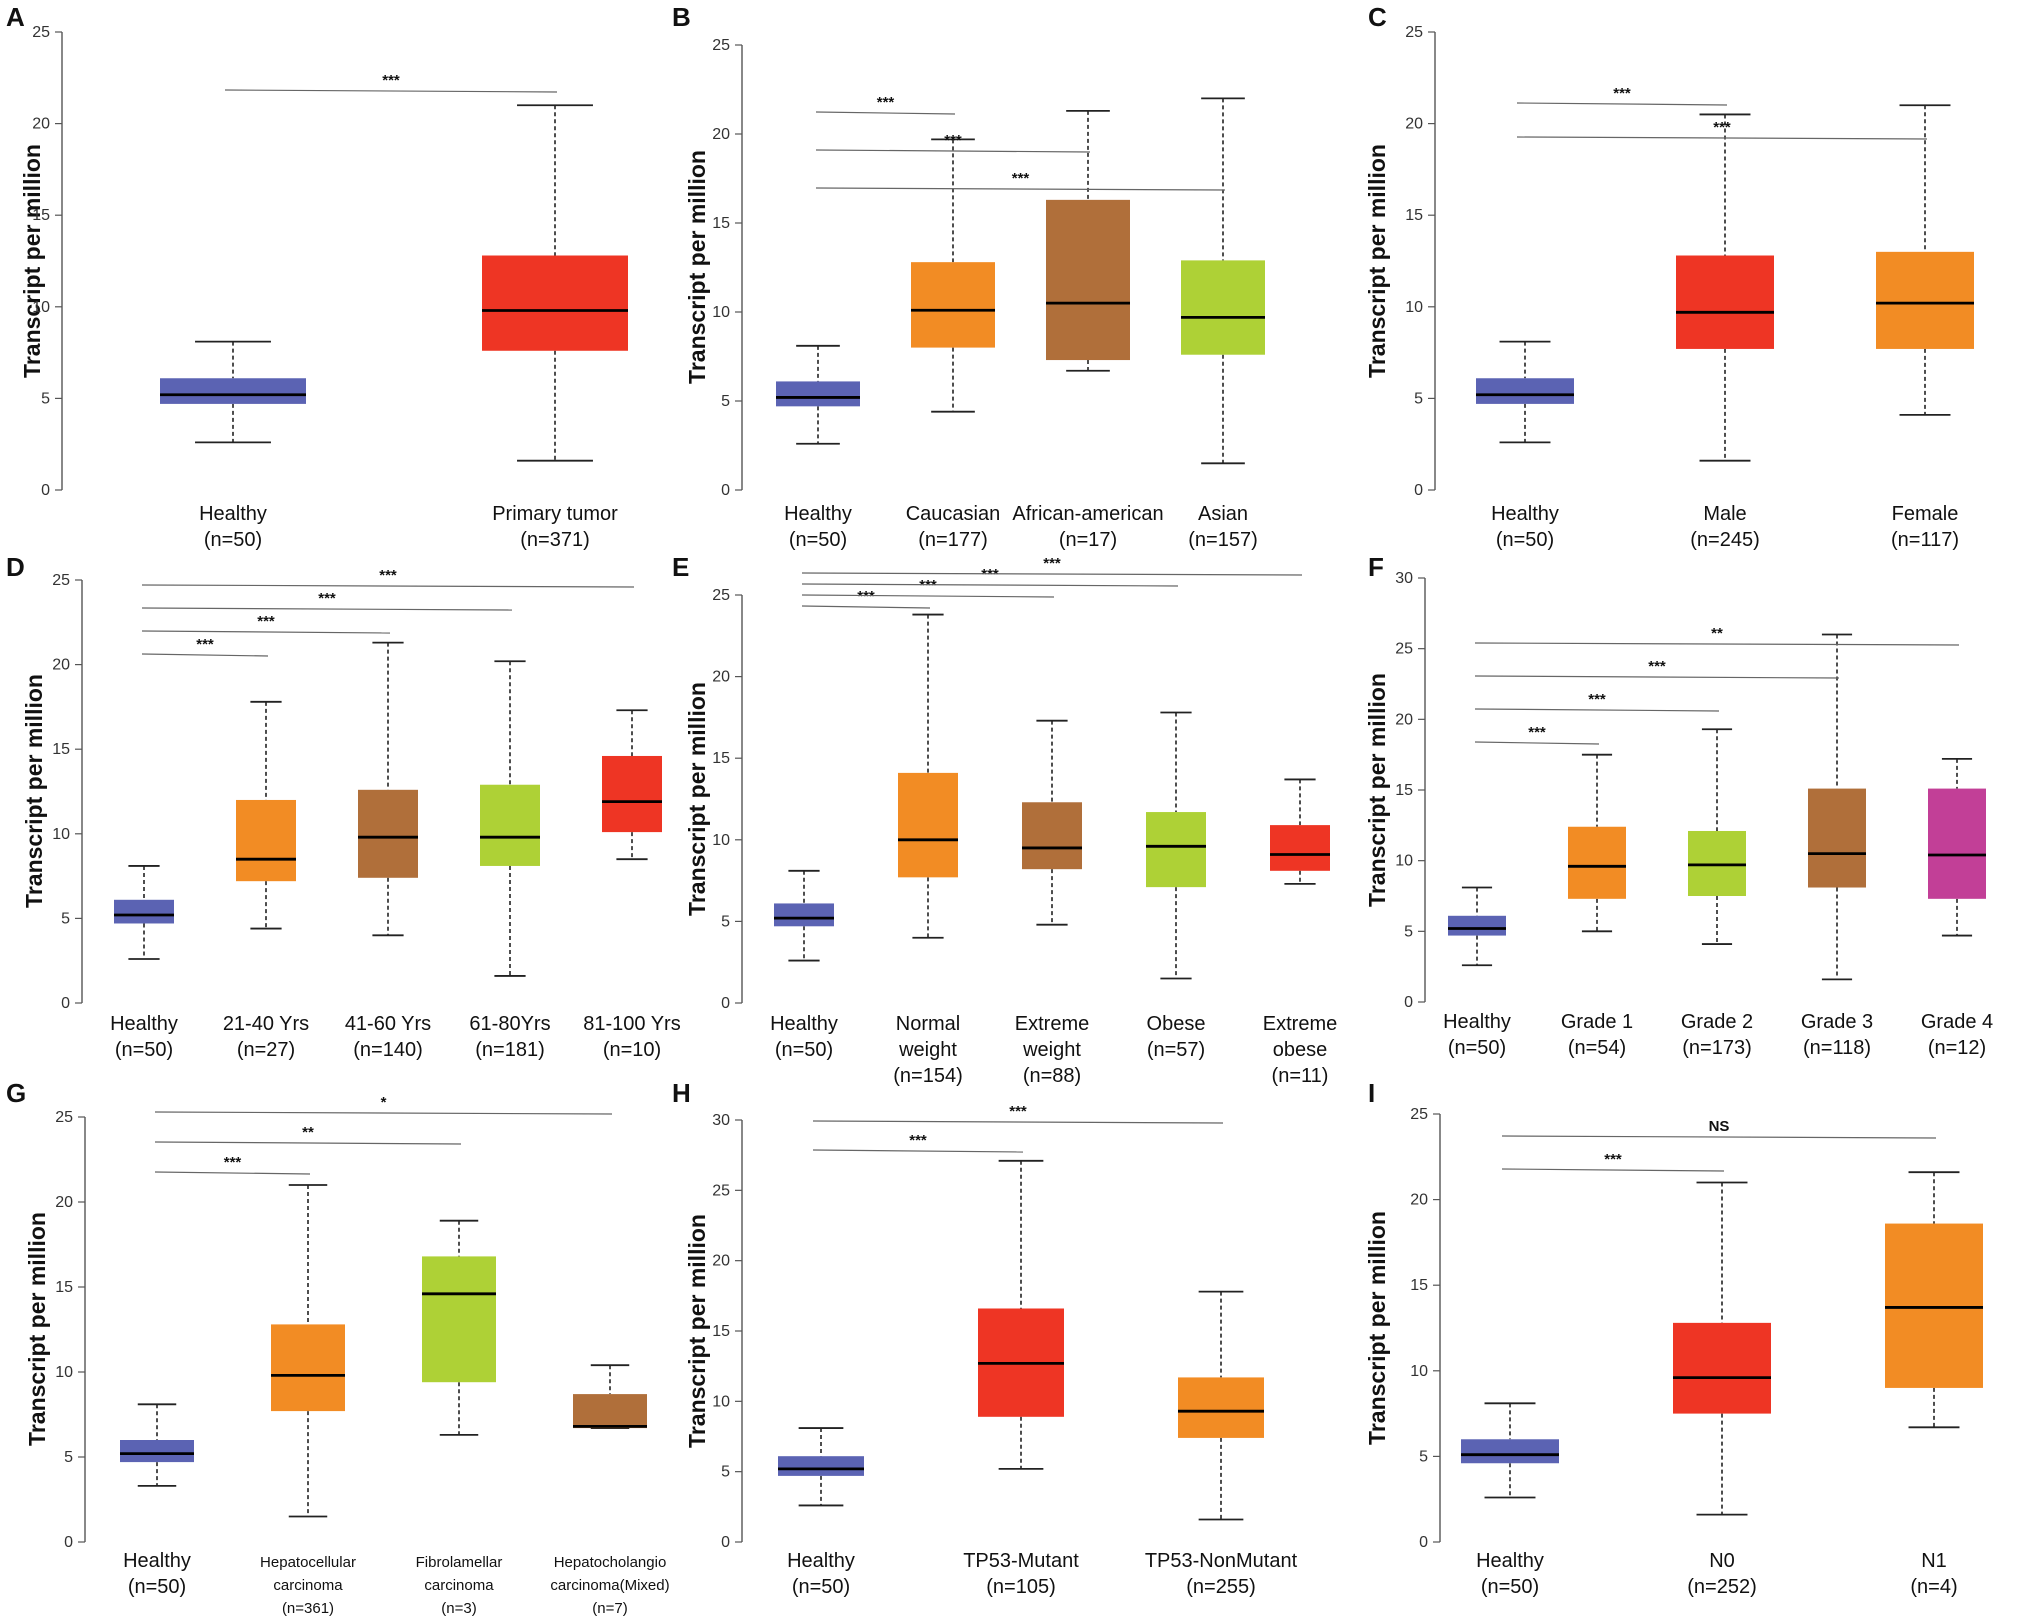 This screenshot has height=1624, width=2033. Describe the element at coordinates (1722, 1561) in the screenshot. I see `category-label: N0` at that location.